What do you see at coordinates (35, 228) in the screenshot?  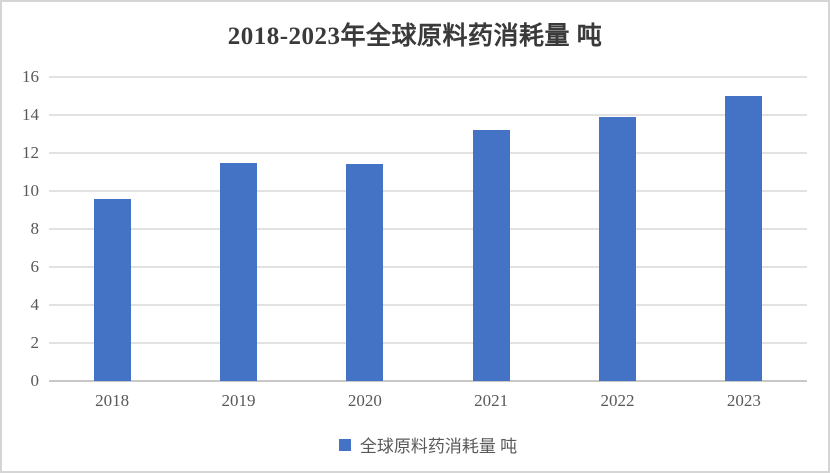 I see `y-axis-tick-label: 8` at bounding box center [35, 228].